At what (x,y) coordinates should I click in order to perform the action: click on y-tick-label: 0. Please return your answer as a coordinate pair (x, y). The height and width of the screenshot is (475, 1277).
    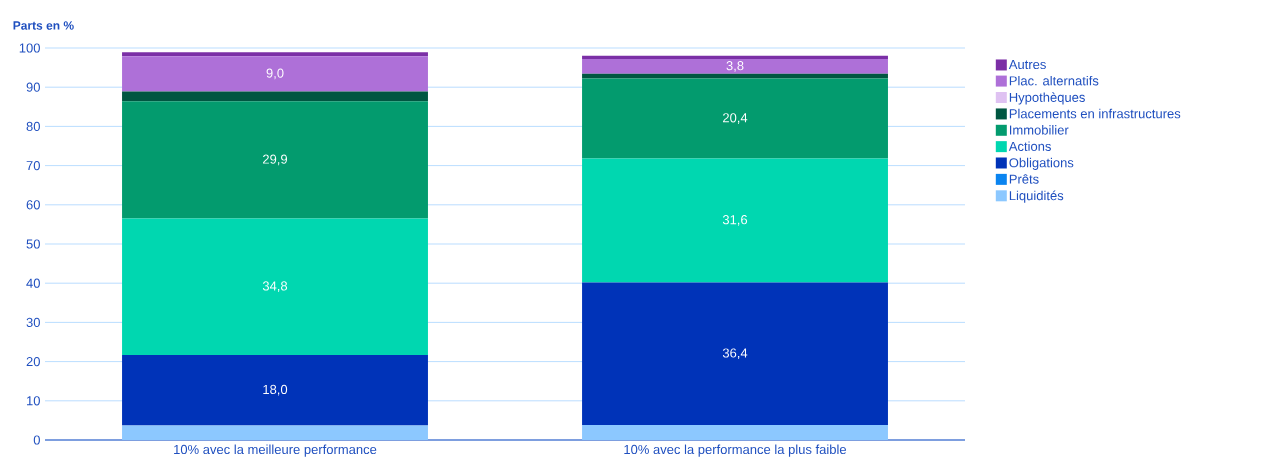
    Looking at the image, I should click on (36, 440).